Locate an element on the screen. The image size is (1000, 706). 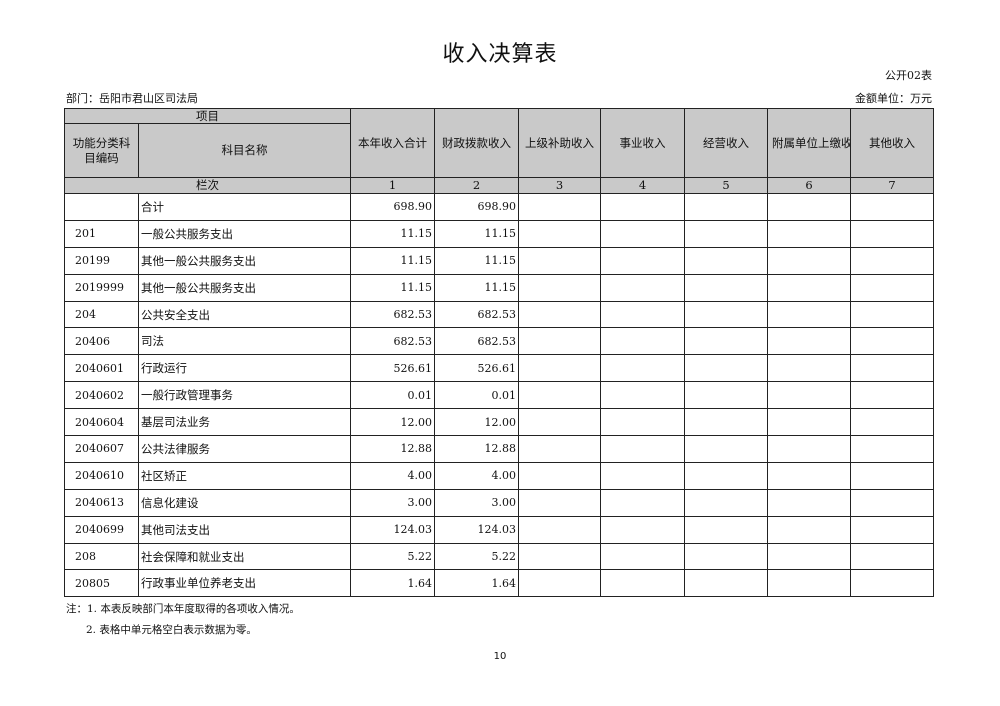
cell-name: 一般公共服务支出 is located at coordinates (244, 233).